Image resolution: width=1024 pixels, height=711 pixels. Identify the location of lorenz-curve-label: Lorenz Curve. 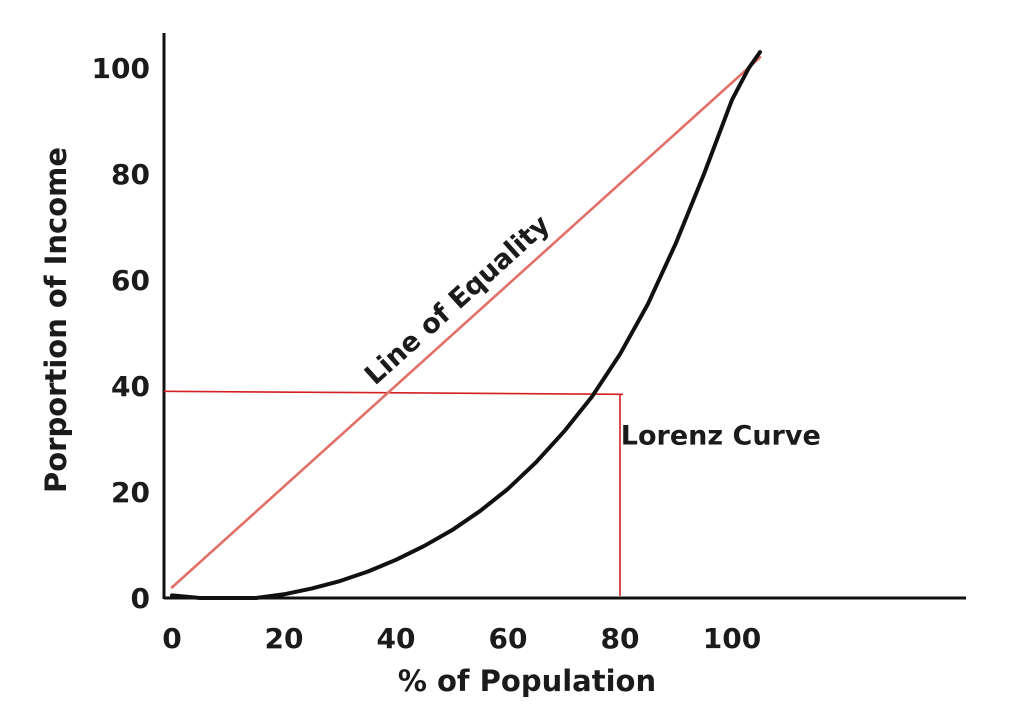
(721, 435).